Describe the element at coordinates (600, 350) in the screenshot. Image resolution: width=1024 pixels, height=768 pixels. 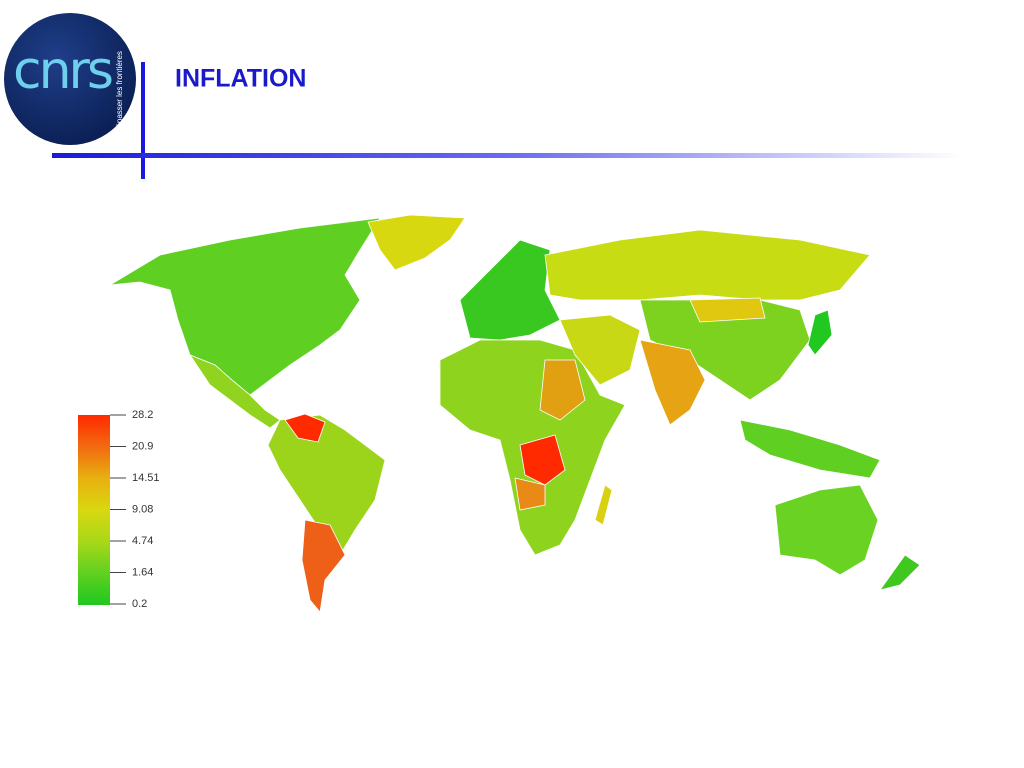
I see `middle-east` at that location.